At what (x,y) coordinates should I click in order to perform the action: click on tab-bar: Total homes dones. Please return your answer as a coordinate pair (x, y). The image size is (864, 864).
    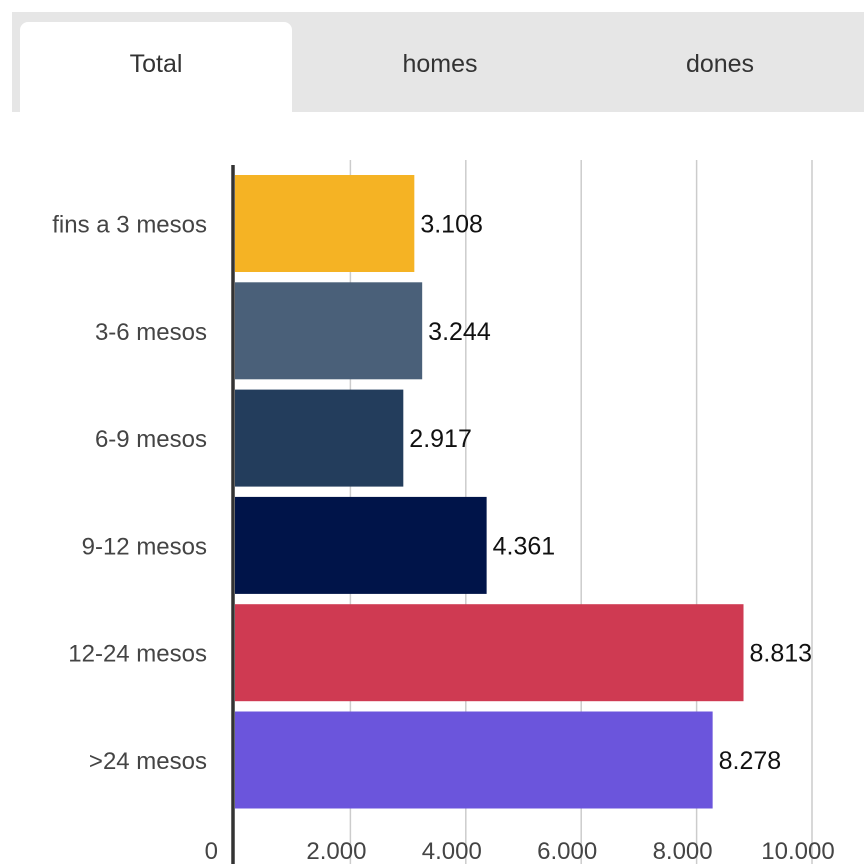
    Looking at the image, I should click on (438, 62).